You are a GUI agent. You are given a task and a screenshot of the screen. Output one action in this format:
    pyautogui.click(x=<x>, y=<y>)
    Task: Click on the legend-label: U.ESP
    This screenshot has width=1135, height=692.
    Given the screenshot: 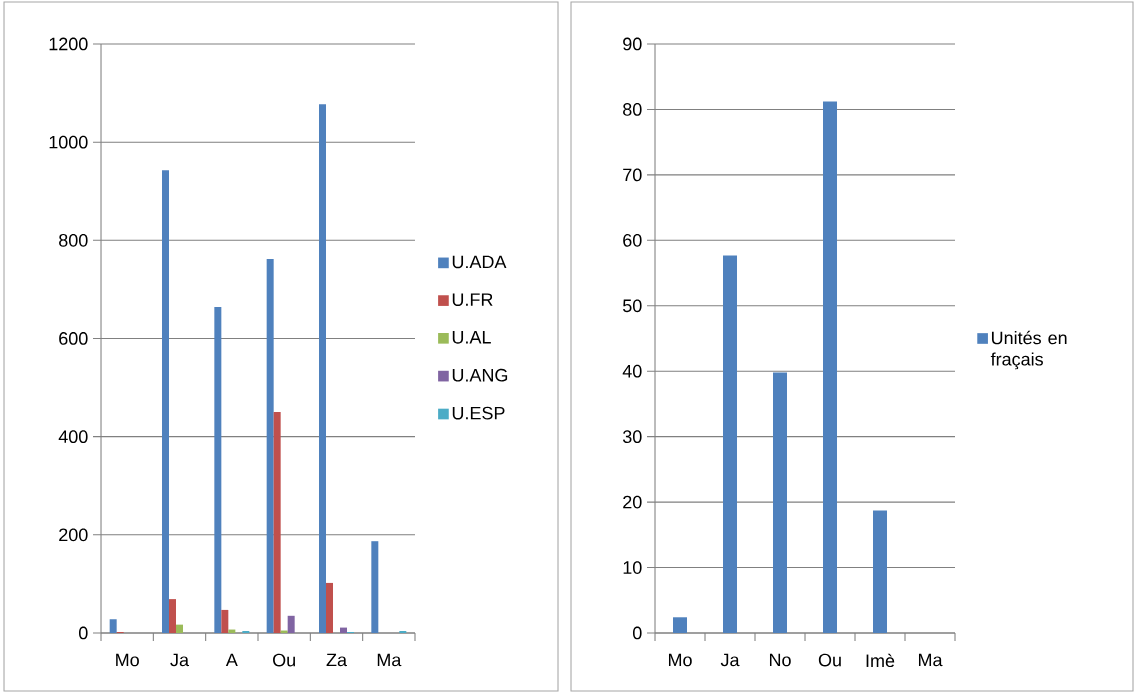 What is the action you would take?
    pyautogui.click(x=478, y=413)
    